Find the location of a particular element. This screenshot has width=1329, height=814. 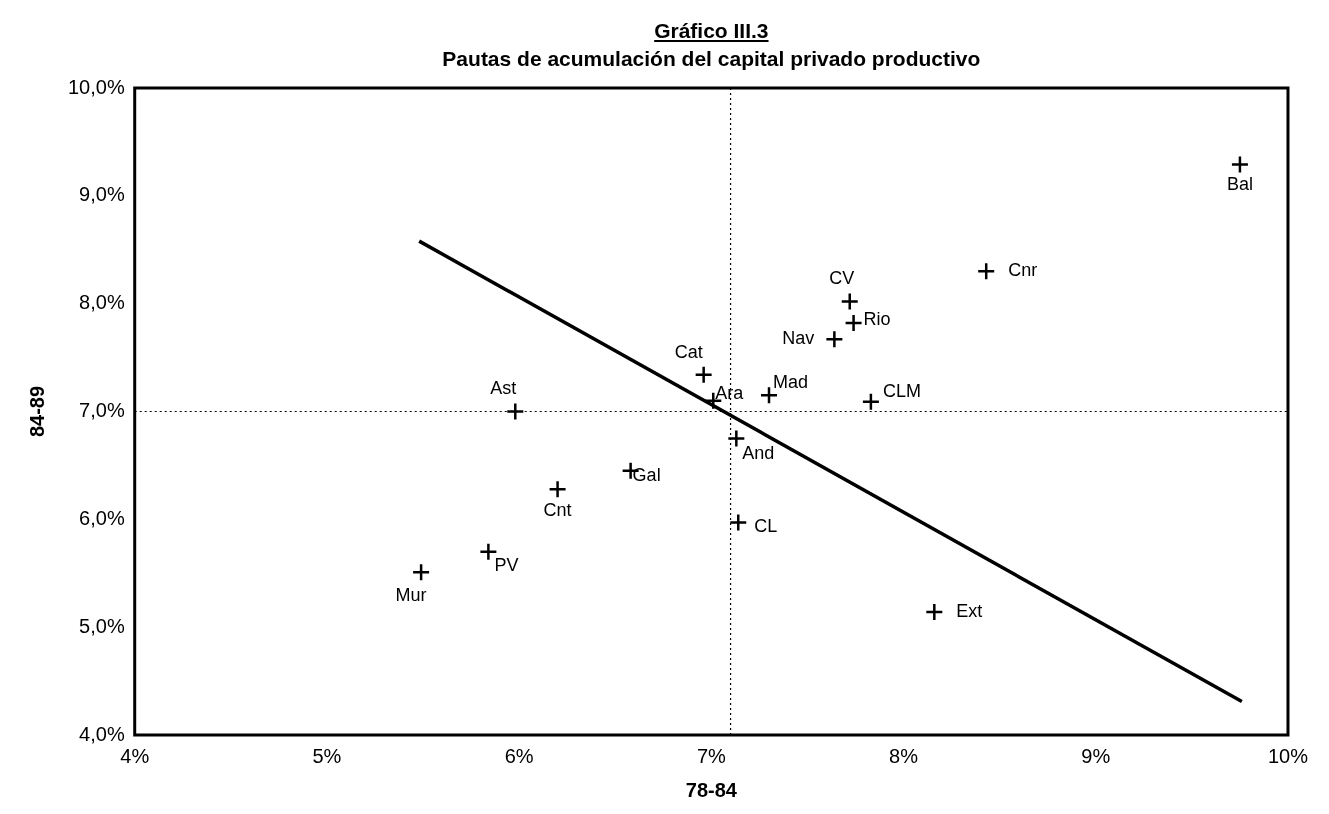

x-tick-label: 7% is located at coordinates (711, 755).